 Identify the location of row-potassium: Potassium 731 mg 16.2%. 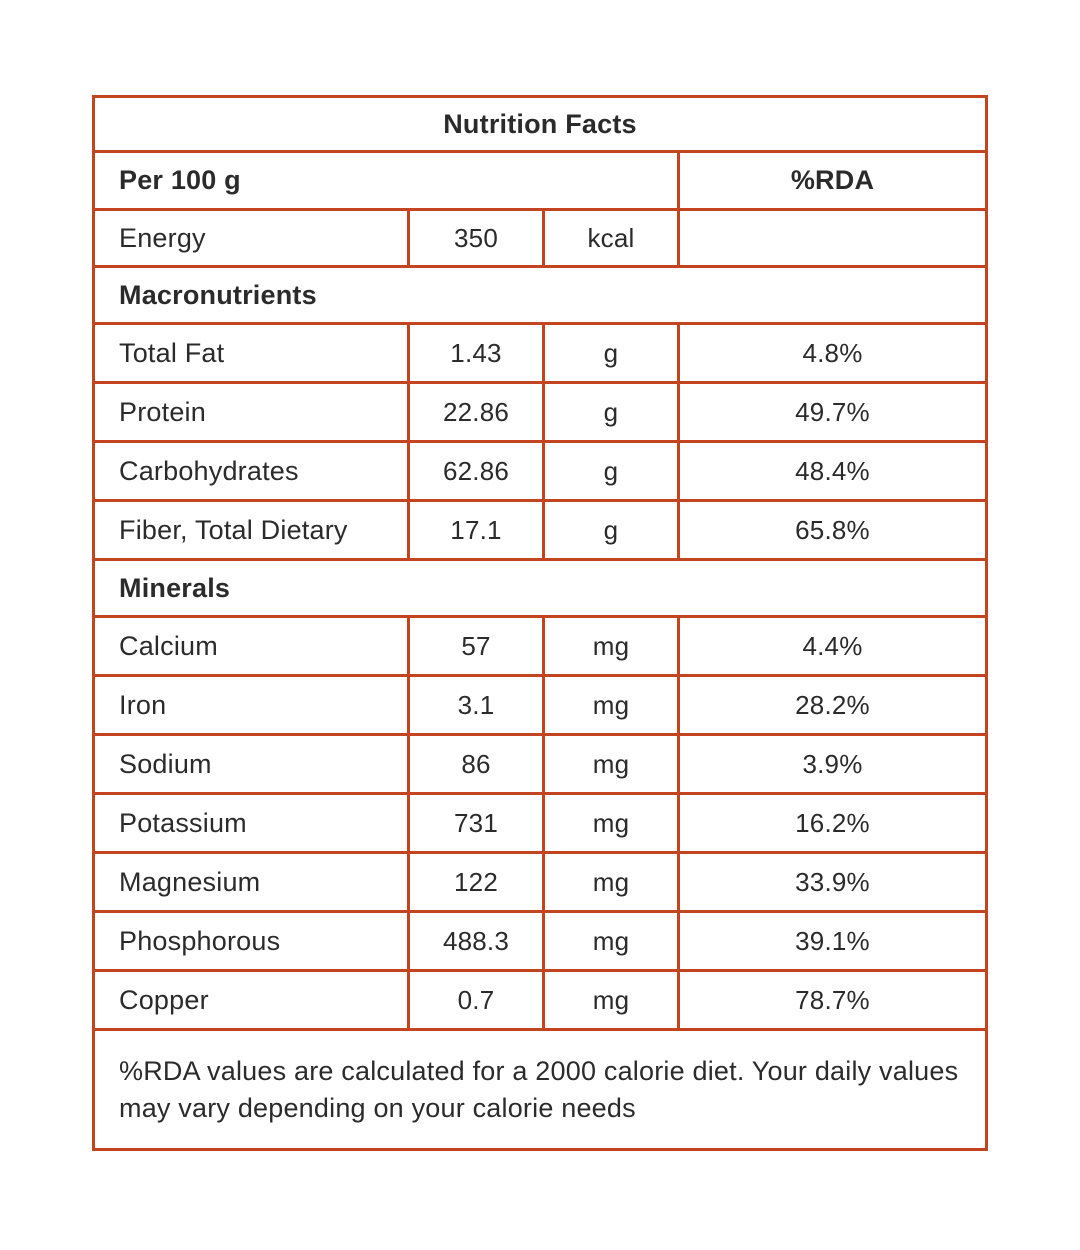
(540, 824).